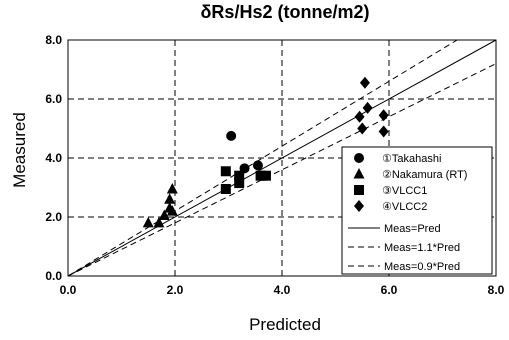 This screenshot has height=340, width=509. I want to click on y-tick-label: 4.0, so click(53, 158).